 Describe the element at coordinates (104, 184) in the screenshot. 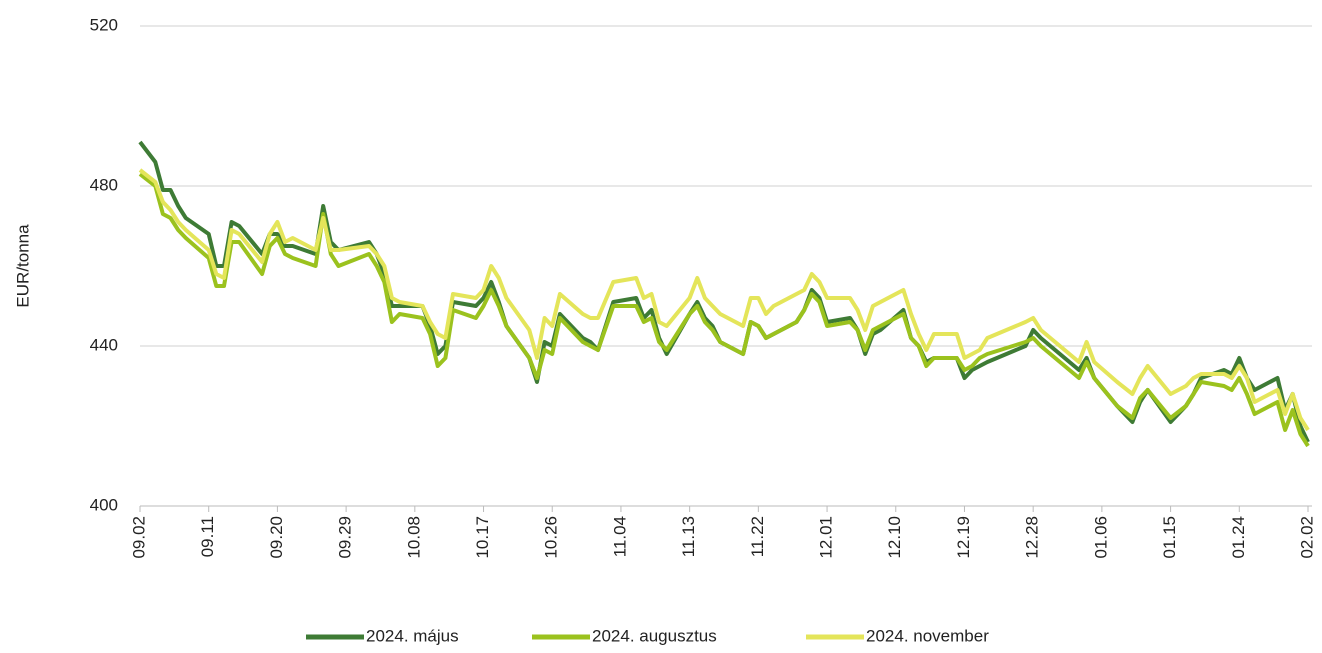

I see `y-tick-label: 480` at that location.